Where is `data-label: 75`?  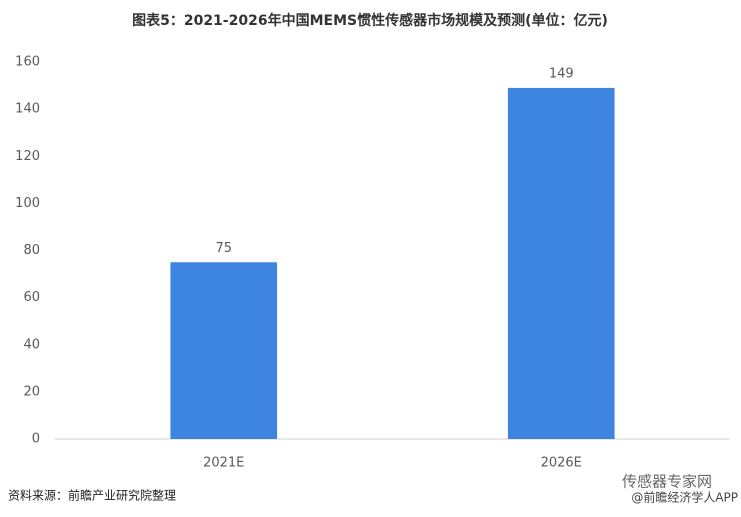
data-label: 75 is located at coordinates (223, 248).